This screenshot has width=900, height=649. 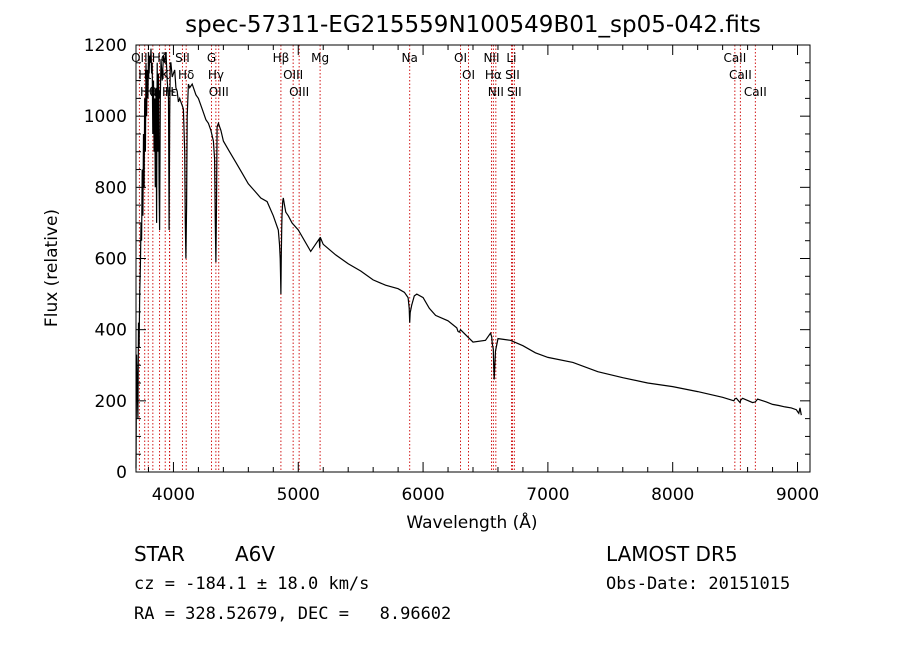 What do you see at coordinates (672, 554) in the screenshot?
I see `survey-name: LAMOST DR5` at bounding box center [672, 554].